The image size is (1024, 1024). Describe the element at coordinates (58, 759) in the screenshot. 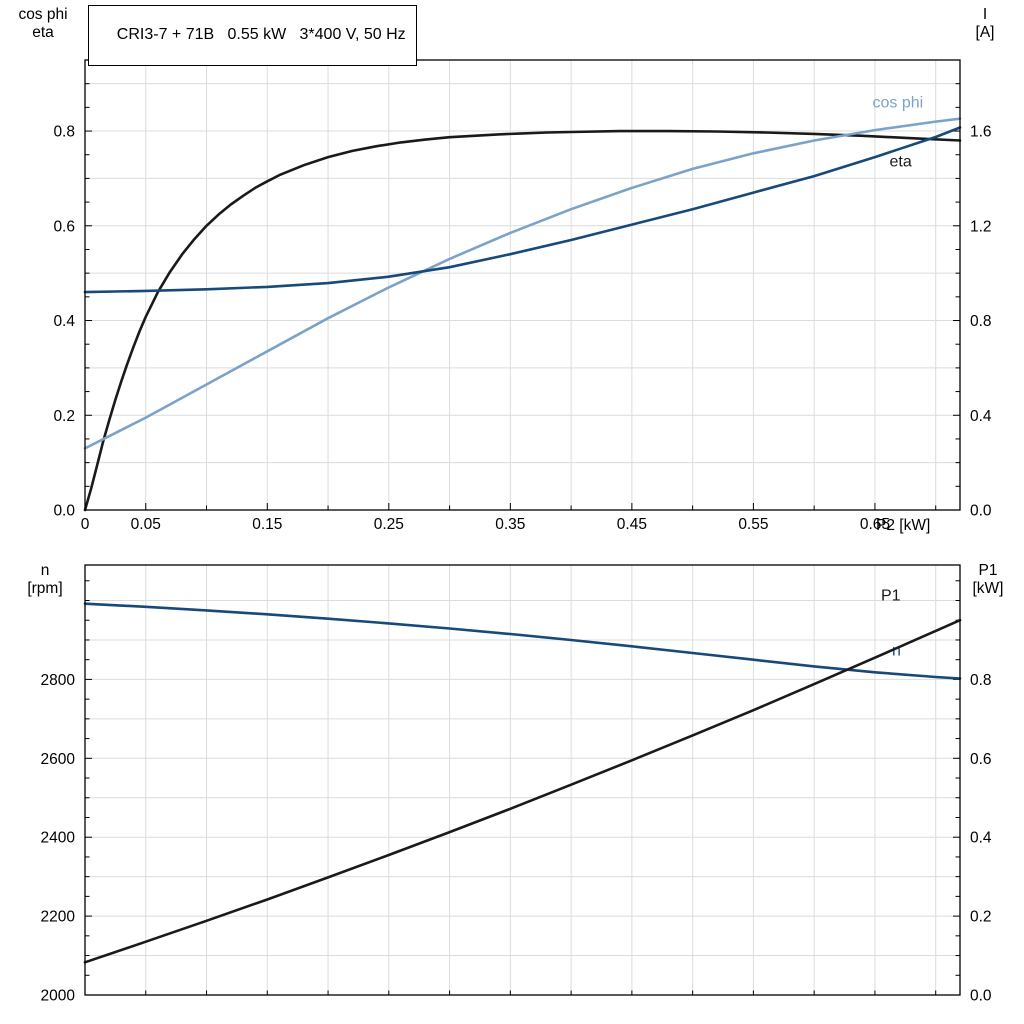

I see `y-tick-label: 2600` at that location.